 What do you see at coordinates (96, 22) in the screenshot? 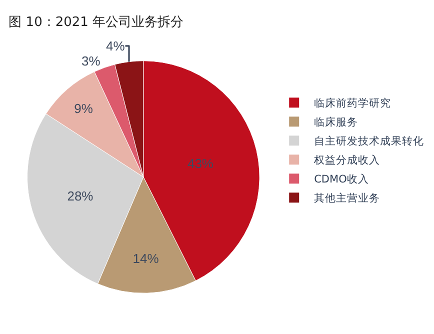
I see `chart-title: 图 10：2021 年公司业务拆分` at bounding box center [96, 22].